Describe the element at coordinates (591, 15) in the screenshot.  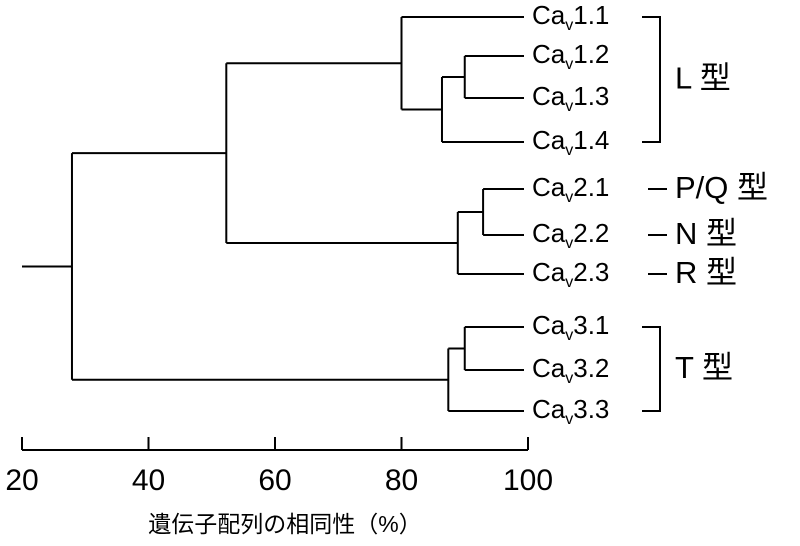
I see `leaf-num: 1.1` at that location.